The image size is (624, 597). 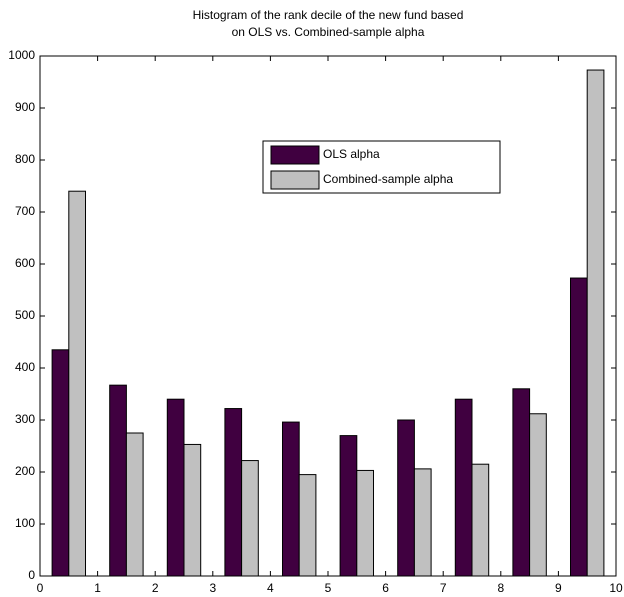 What do you see at coordinates (388, 179) in the screenshot?
I see `legend-label: Combined-sample alpha` at bounding box center [388, 179].